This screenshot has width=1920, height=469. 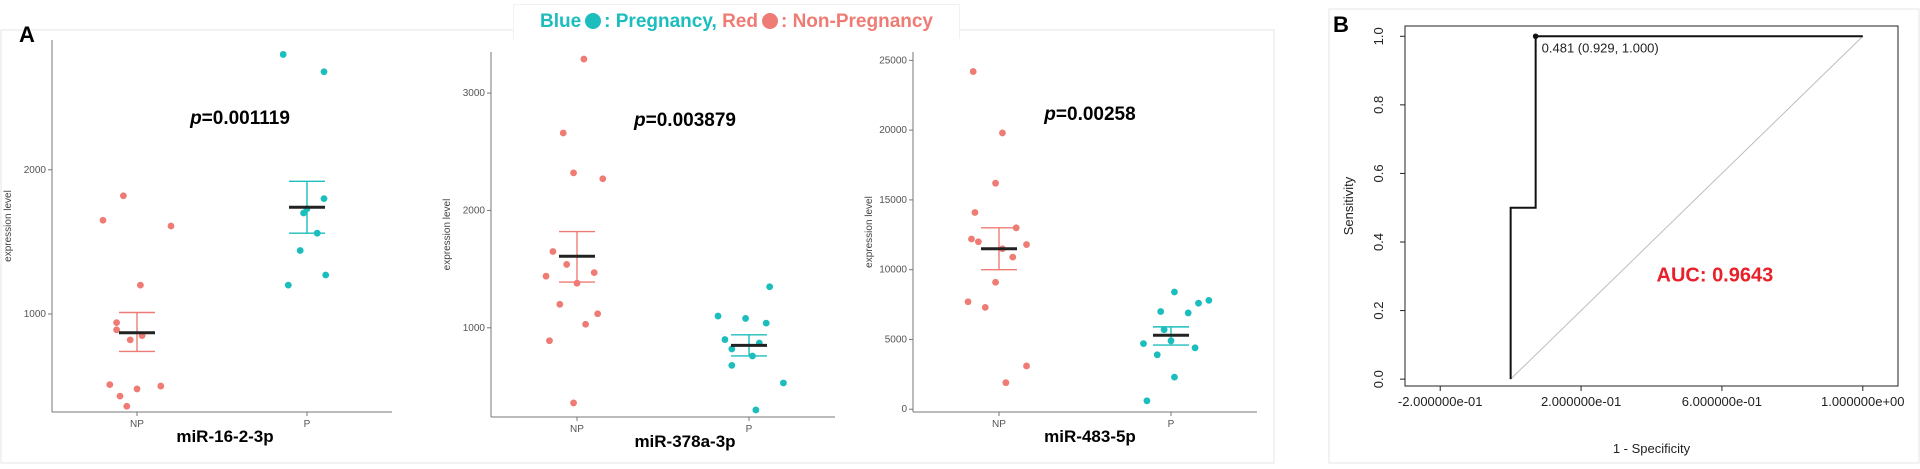 I want to click on y-tick-label: 0.0, so click(x=1378, y=379).